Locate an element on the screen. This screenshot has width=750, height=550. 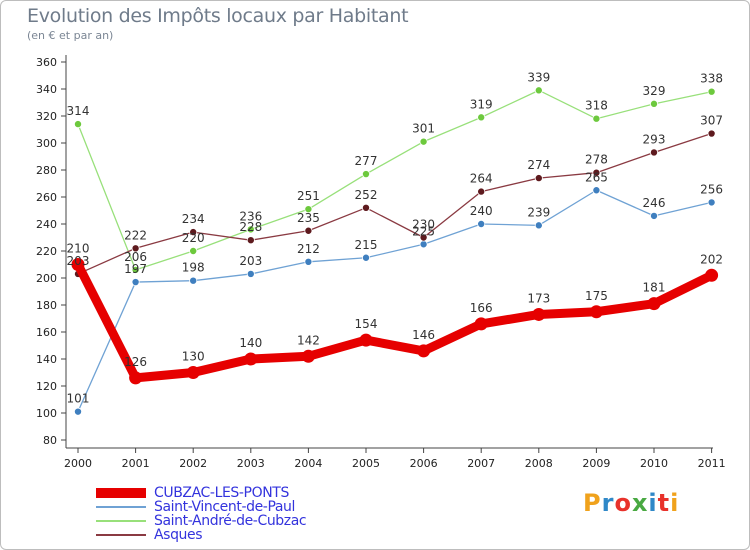
legend-label: Saint-André-de-Cubzac is located at coordinates (230, 521).